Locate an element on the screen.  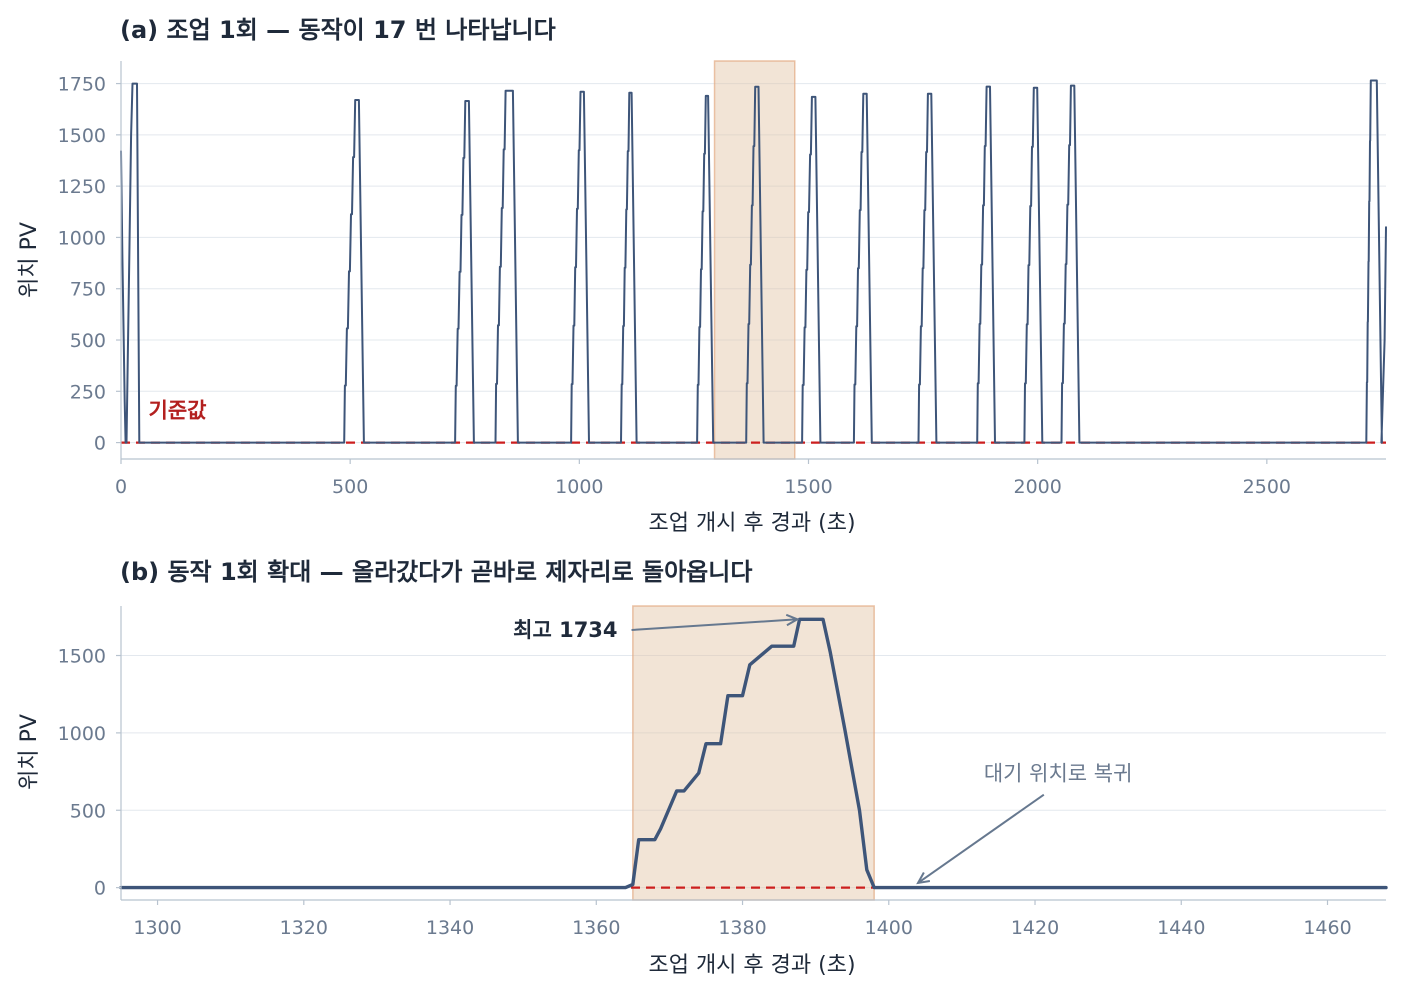
a-y-tick-label: 250 is located at coordinates (88, 392).